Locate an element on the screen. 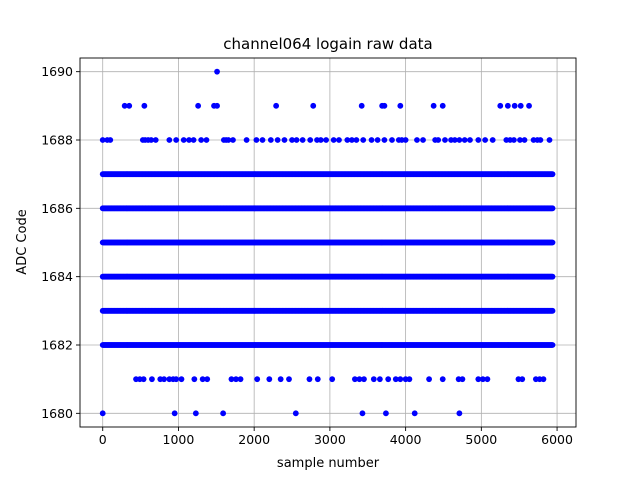 The height and width of the screenshot is (480, 640). x-axis-label: sample number is located at coordinates (328, 463).